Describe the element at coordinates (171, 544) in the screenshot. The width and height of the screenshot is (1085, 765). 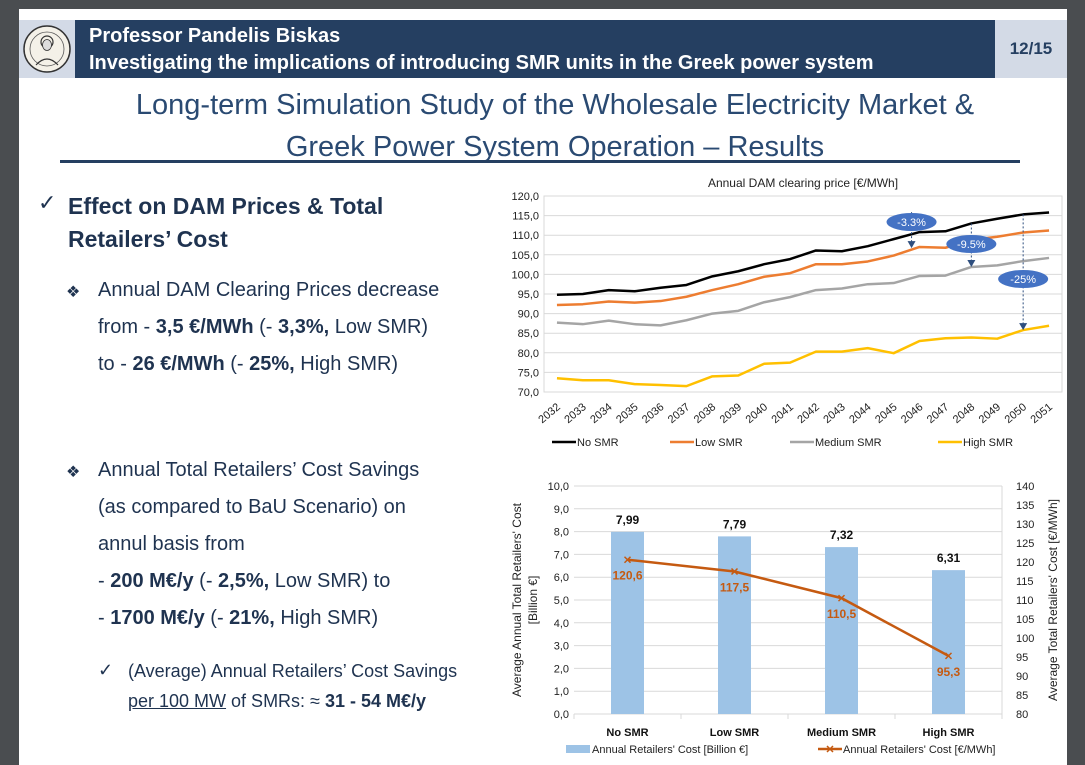
I see `bullet-line: annul basis from` at that location.